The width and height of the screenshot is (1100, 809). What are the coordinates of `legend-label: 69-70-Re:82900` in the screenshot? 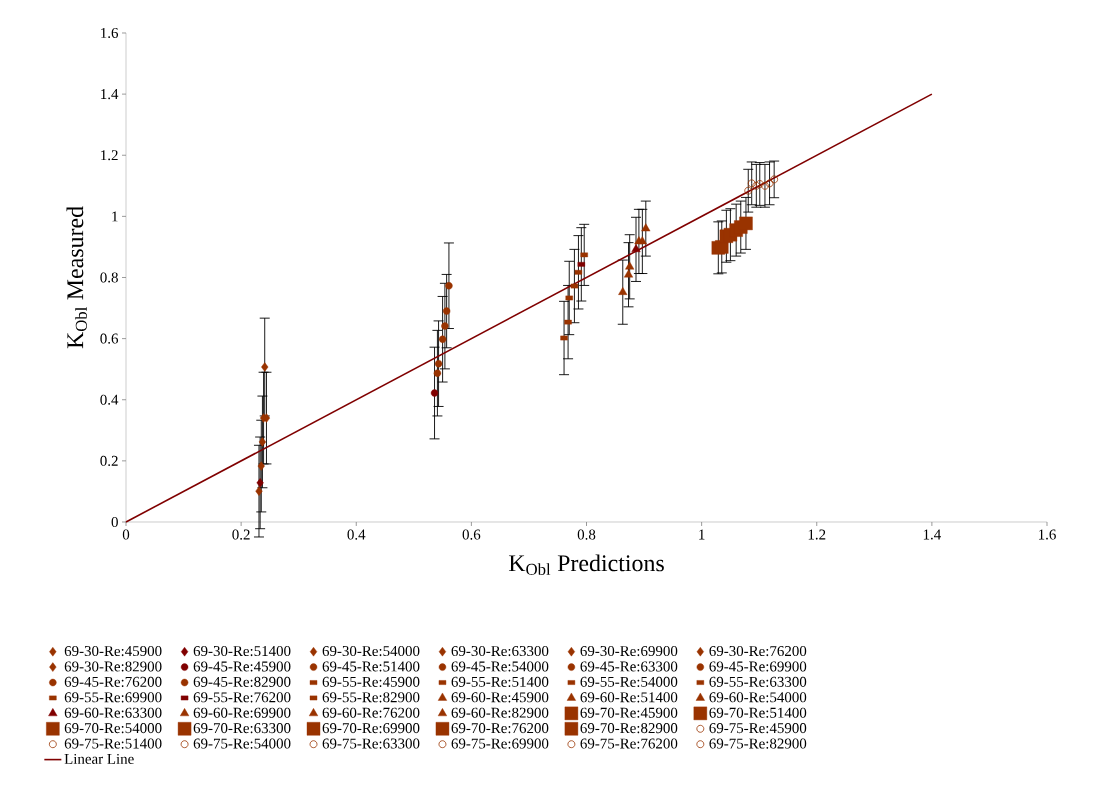 It's located at (629, 728).